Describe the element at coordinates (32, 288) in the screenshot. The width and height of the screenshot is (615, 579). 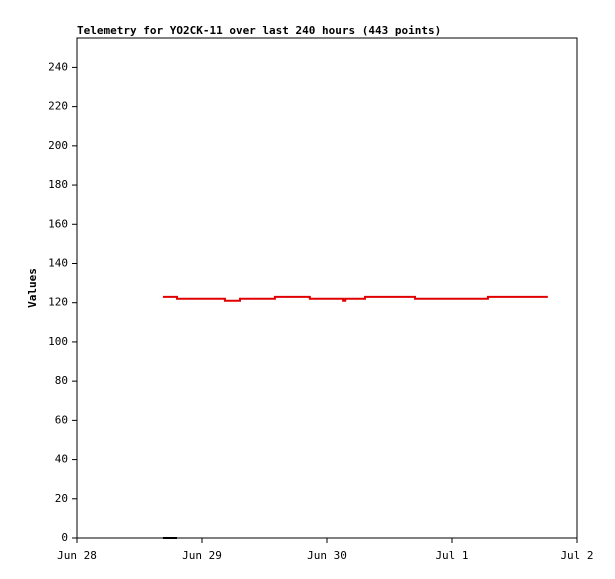
I see `y-axis-label: Values` at that location.